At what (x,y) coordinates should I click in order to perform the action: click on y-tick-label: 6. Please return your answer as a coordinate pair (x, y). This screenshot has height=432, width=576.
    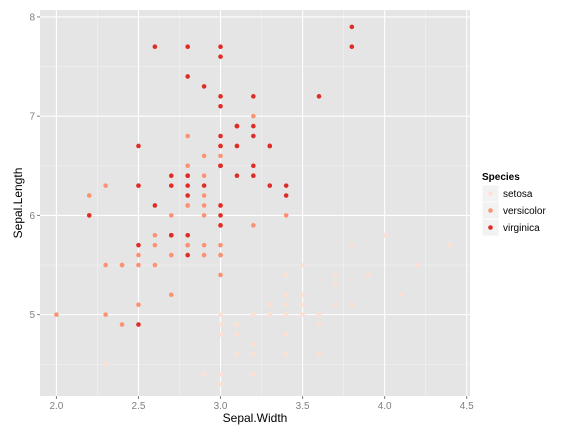
    Looking at the image, I should click on (32, 216).